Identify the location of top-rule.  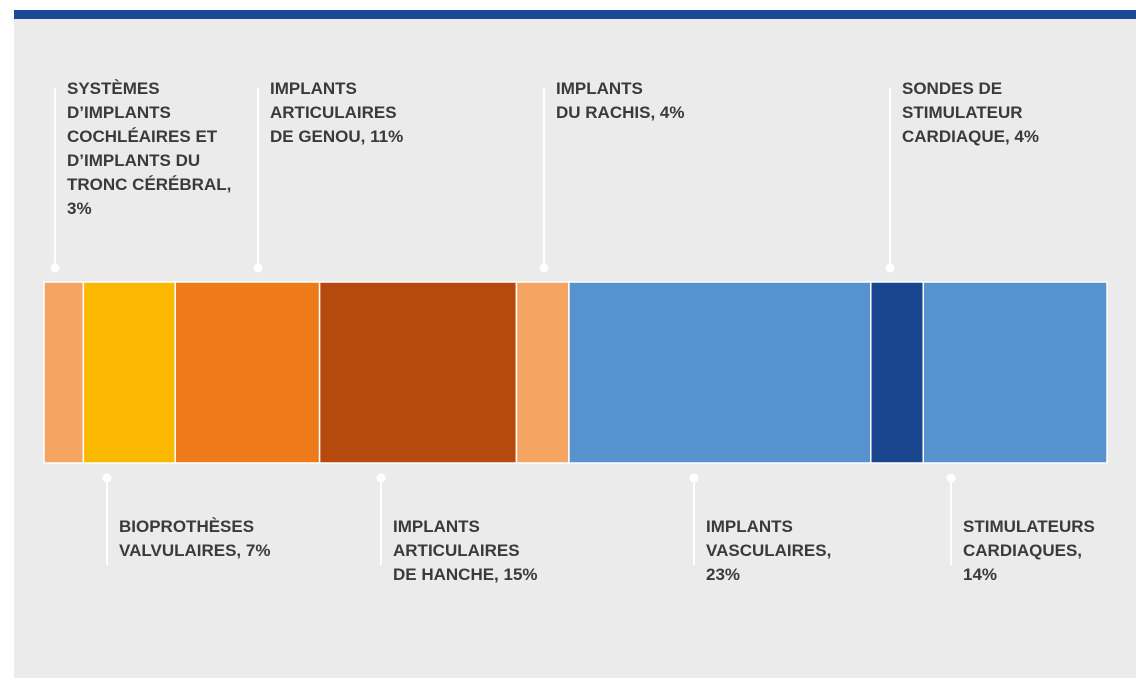
(575, 14).